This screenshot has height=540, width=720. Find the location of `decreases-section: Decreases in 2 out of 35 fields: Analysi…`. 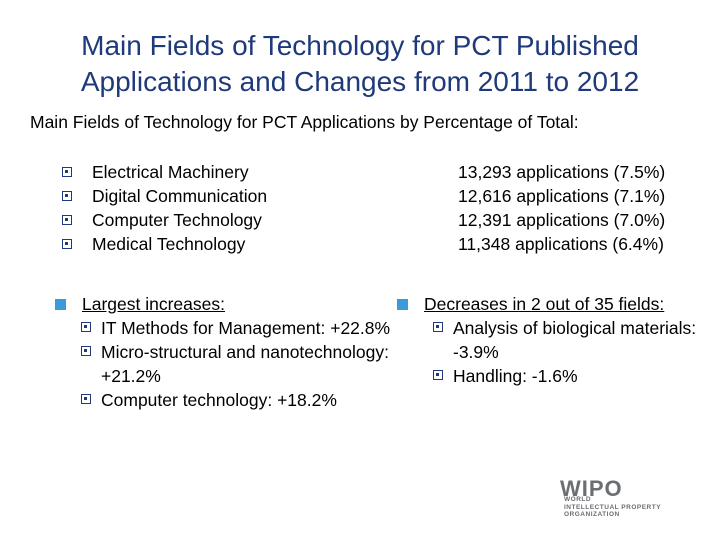

decreases-section: Decreases in 2 out of 35 fields: Analysi… is located at coordinates (552, 340).